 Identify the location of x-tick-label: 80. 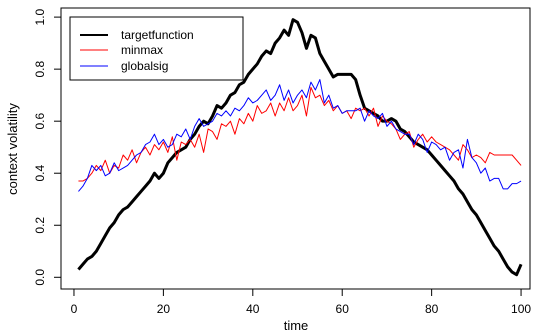
(432, 309).